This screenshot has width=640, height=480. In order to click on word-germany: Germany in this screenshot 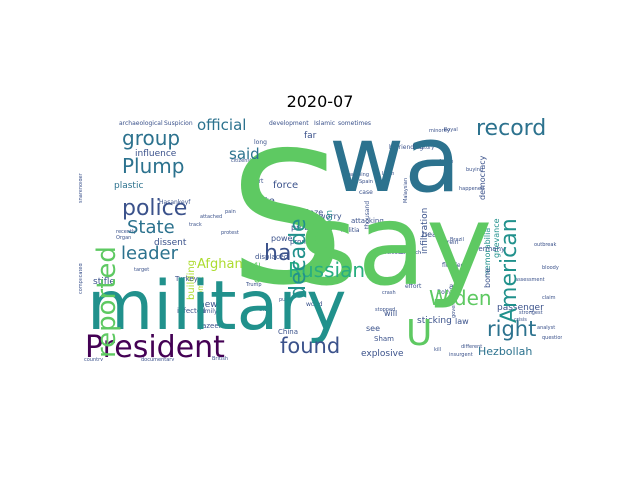, I will do `click(489, 249)`.